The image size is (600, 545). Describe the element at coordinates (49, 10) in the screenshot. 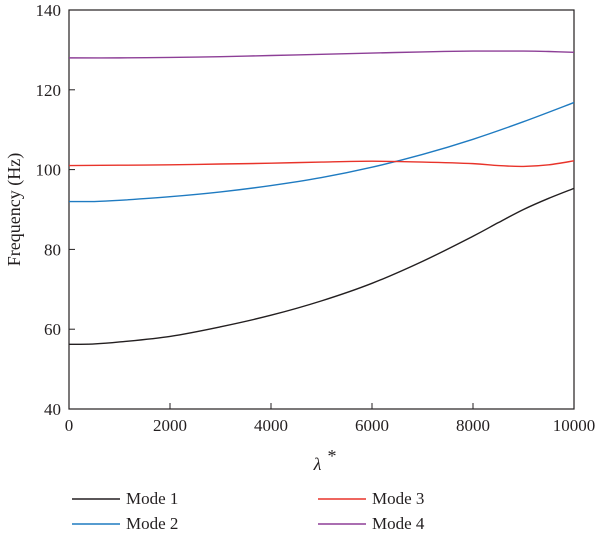

I see `y-tick-label: 140` at that location.